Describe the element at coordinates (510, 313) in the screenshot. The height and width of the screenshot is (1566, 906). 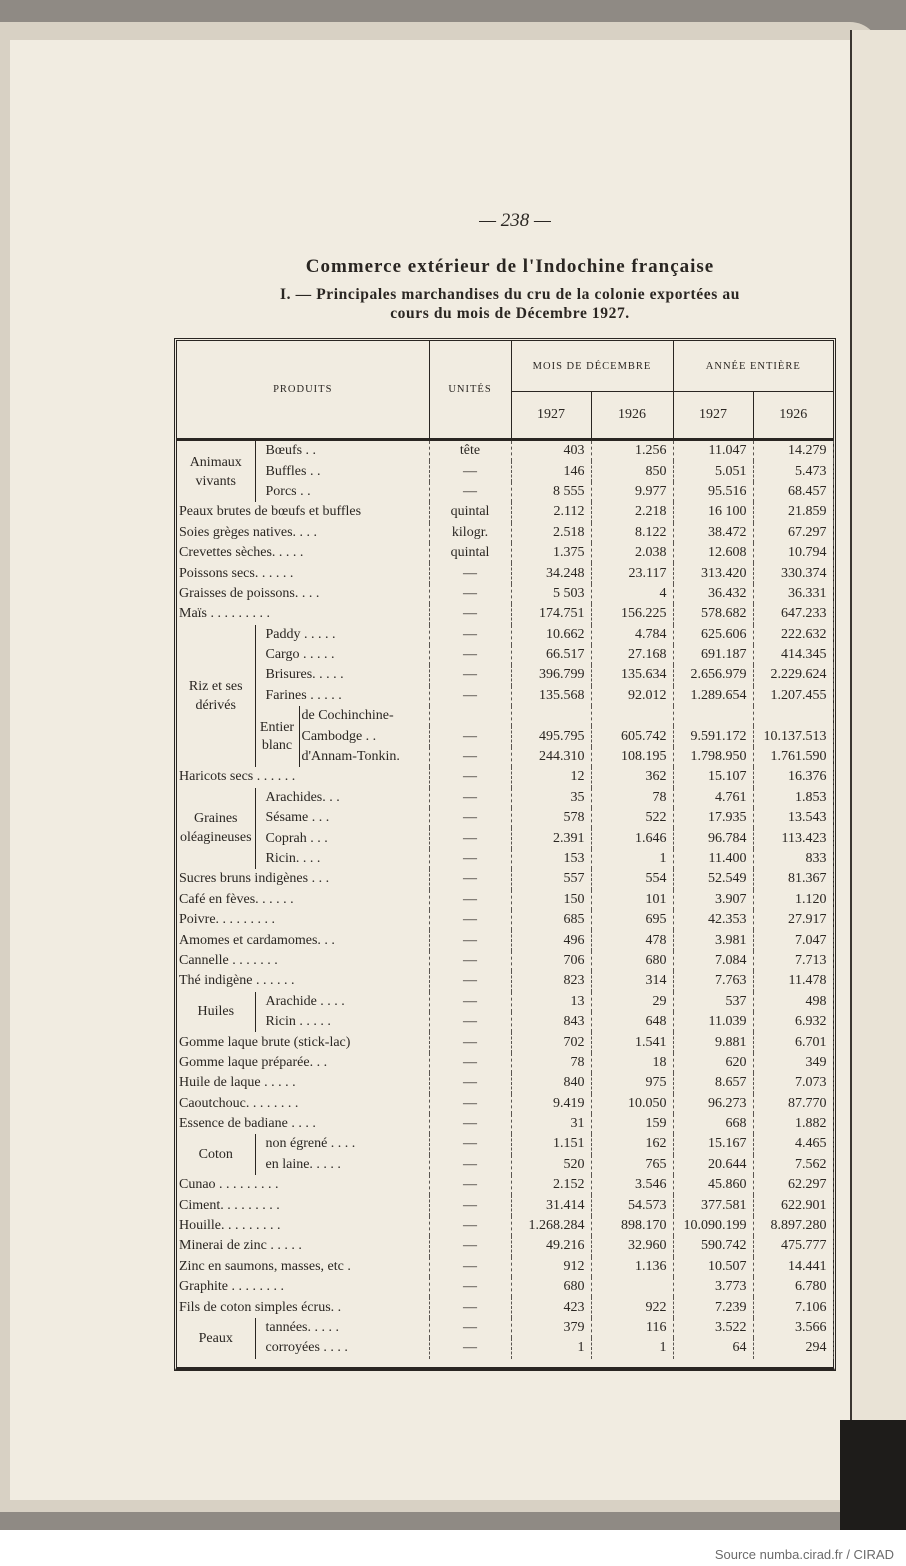
I see `subtitle-line-2: cours du mois de Décembre 1927.` at that location.